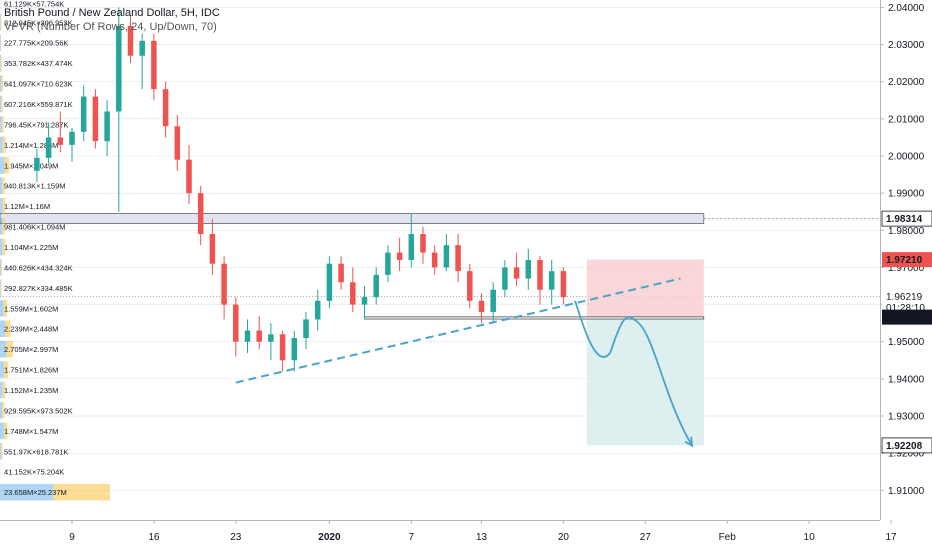 Image resolution: width=932 pixels, height=550 pixels. What do you see at coordinates (35, 227) in the screenshot?
I see `volume-label: 981.406K×1.094M` at bounding box center [35, 227].